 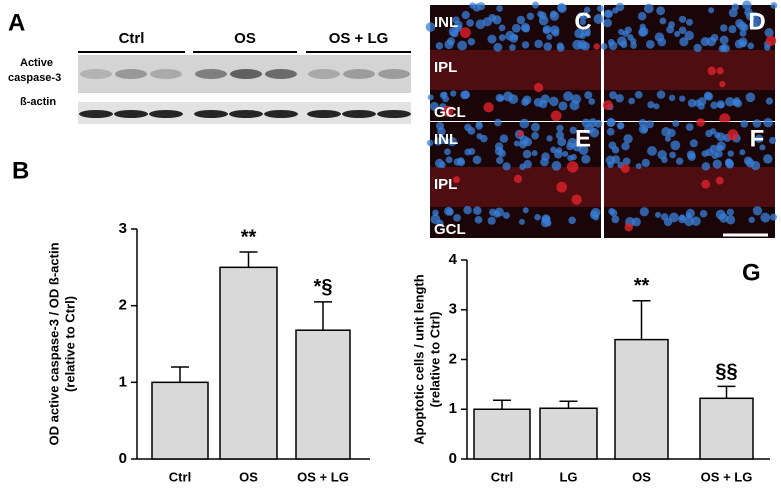 What do you see at coordinates (323, 287) in the screenshot?
I see `annotation: *§` at bounding box center [323, 287].